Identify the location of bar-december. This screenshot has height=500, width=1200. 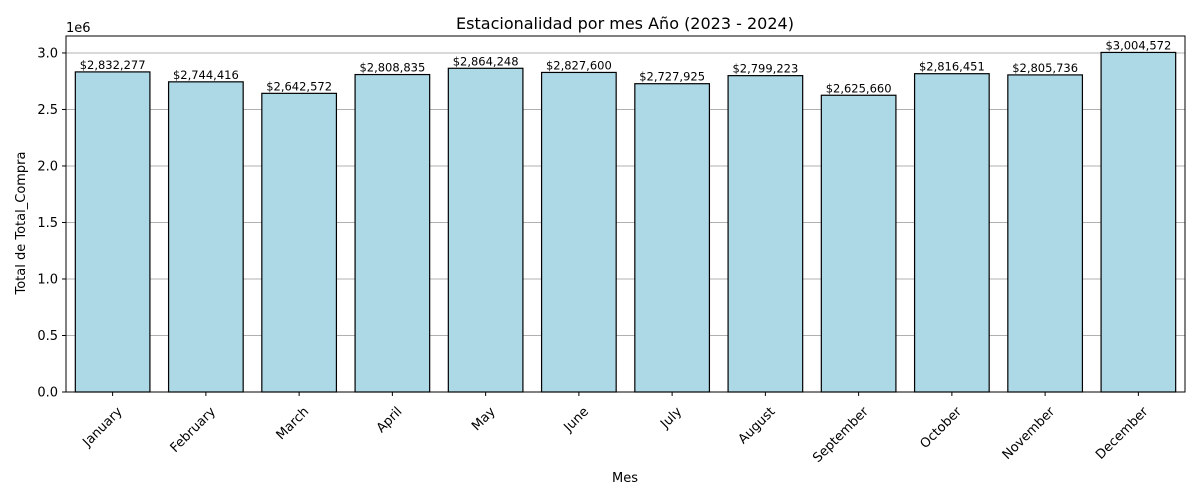
(1138, 222).